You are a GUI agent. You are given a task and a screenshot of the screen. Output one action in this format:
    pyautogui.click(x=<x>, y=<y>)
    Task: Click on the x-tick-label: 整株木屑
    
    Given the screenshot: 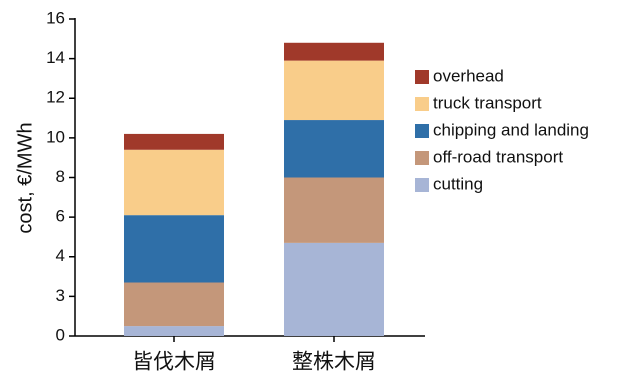 What is the action you would take?
    pyautogui.click(x=334, y=362)
    